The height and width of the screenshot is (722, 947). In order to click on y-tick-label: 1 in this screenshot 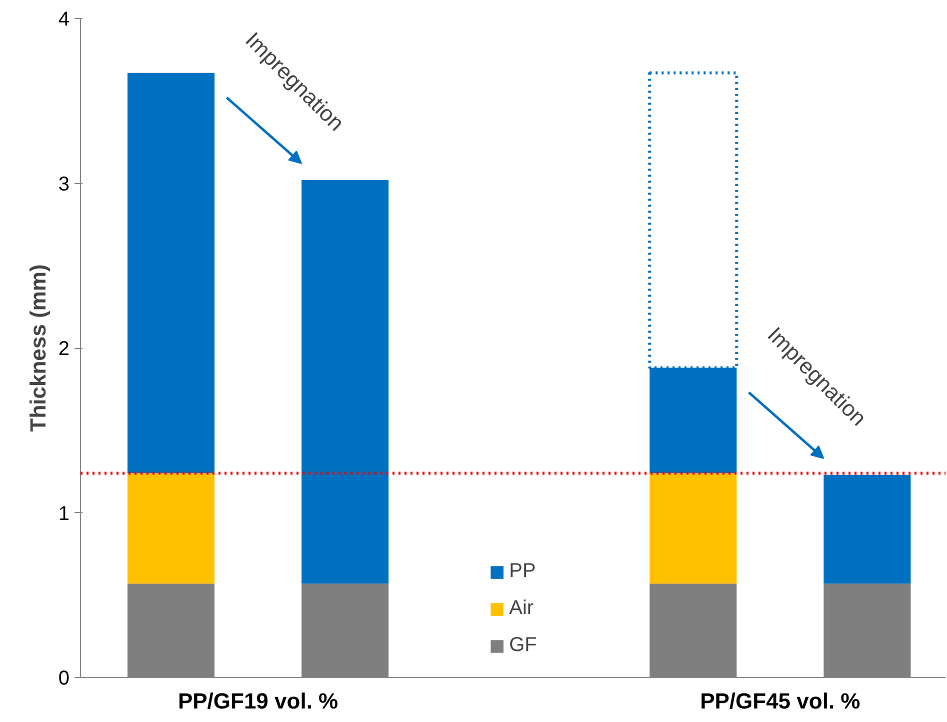, I will do `click(64, 513)`.